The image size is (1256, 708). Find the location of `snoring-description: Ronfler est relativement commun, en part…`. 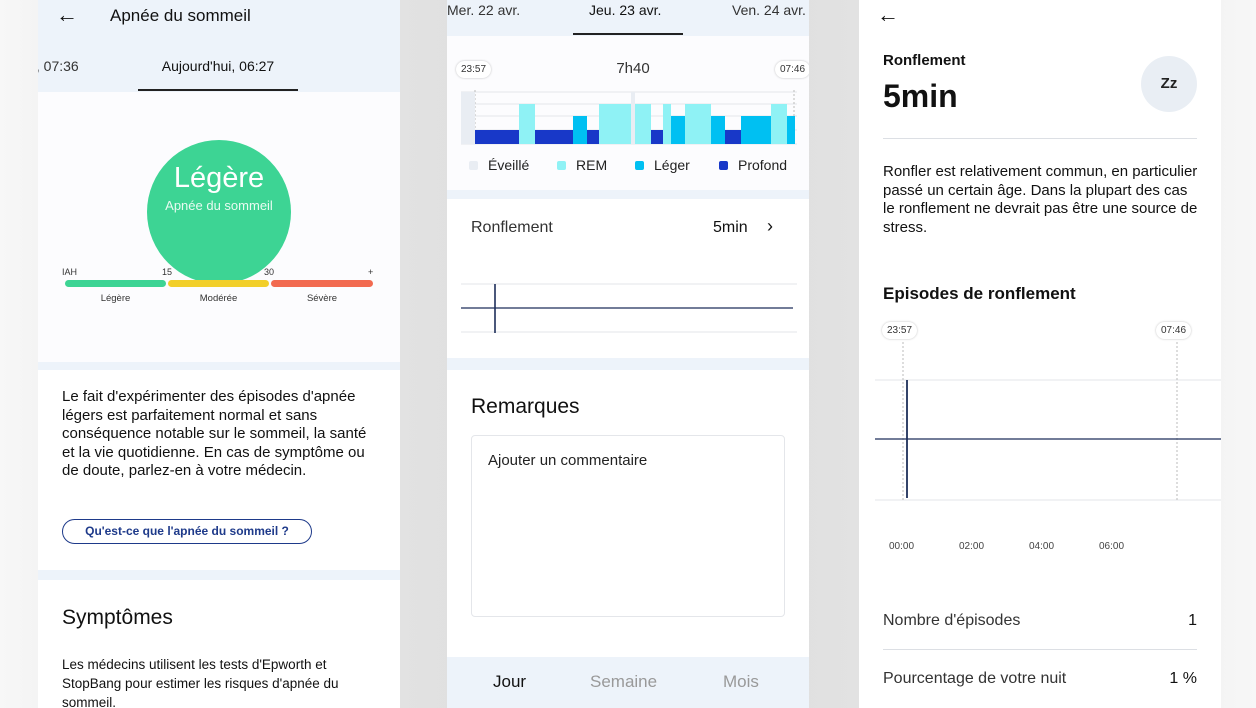

snoring-description: Ronfler est relativement commun, en part… is located at coordinates (1040, 199).